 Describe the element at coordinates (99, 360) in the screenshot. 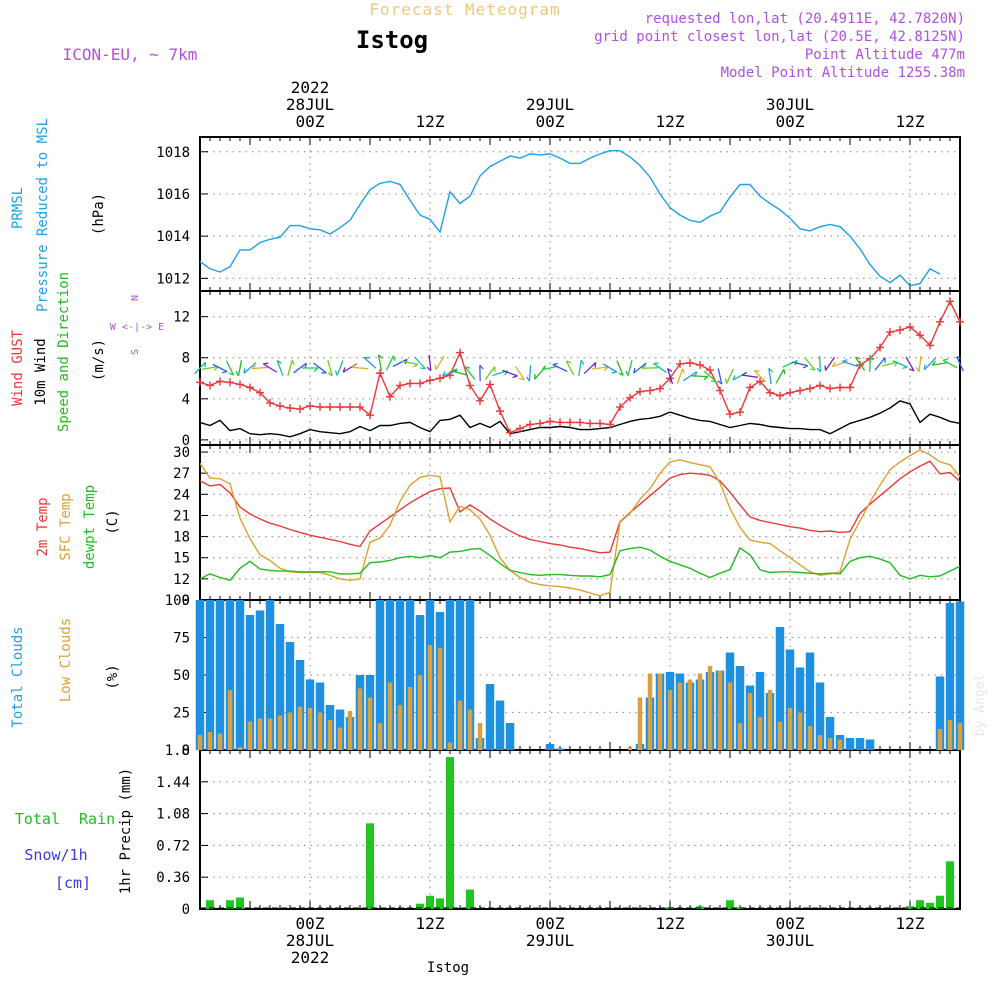

I see `label-ms: (m/s)` at that location.